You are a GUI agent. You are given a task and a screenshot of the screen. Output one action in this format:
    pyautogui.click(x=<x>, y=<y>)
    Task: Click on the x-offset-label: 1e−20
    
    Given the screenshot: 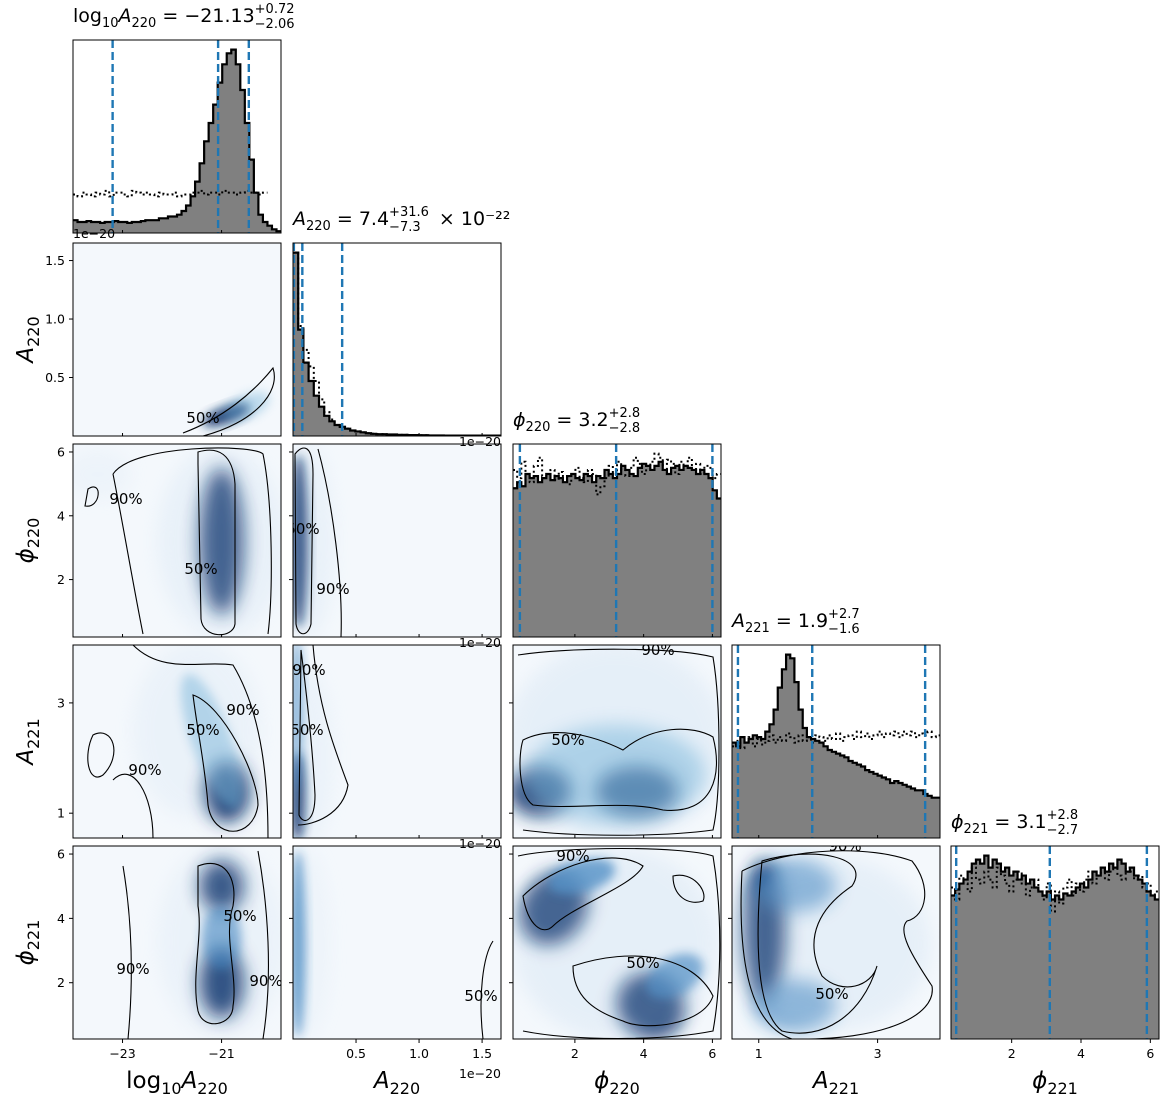 What is the action you would take?
    pyautogui.click(x=480, y=1073)
    